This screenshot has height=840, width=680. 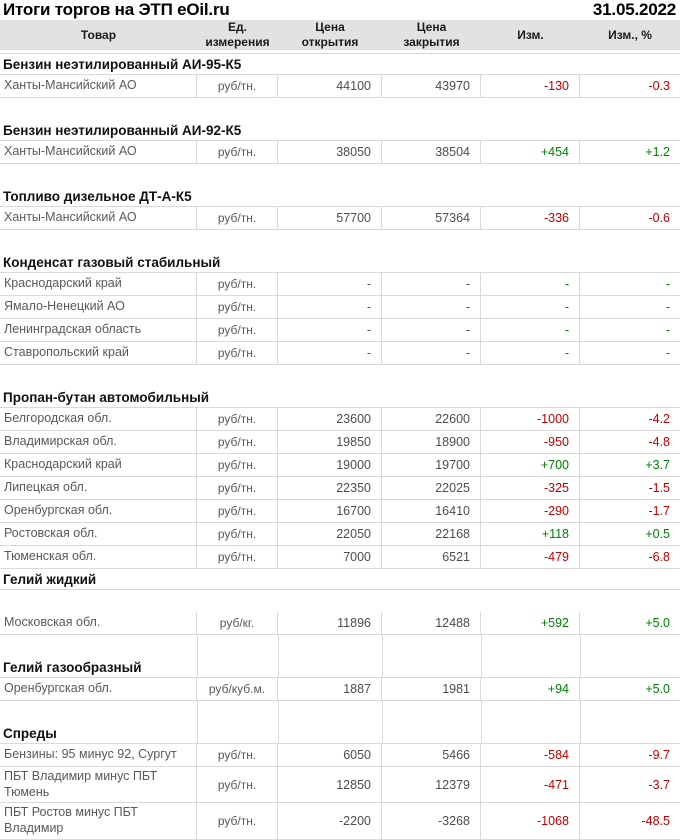 What do you see at coordinates (530, 152) in the screenshot?
I see `cell-change: +454` at bounding box center [530, 152].